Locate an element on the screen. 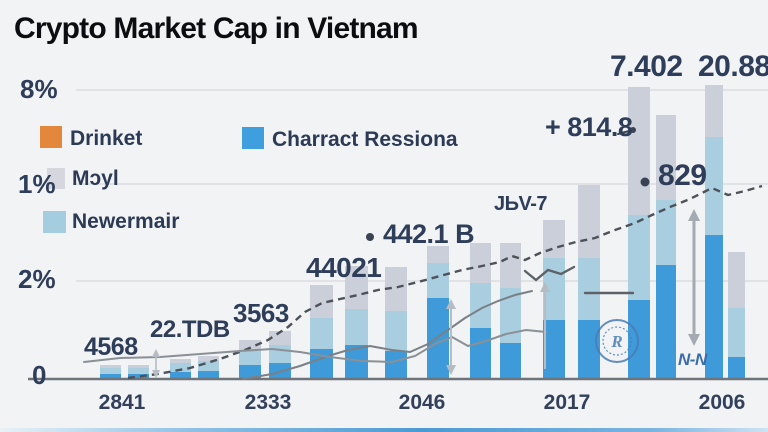 This screenshot has width=768, height=432. y-axis-tick-label: 2% is located at coordinates (37, 279).